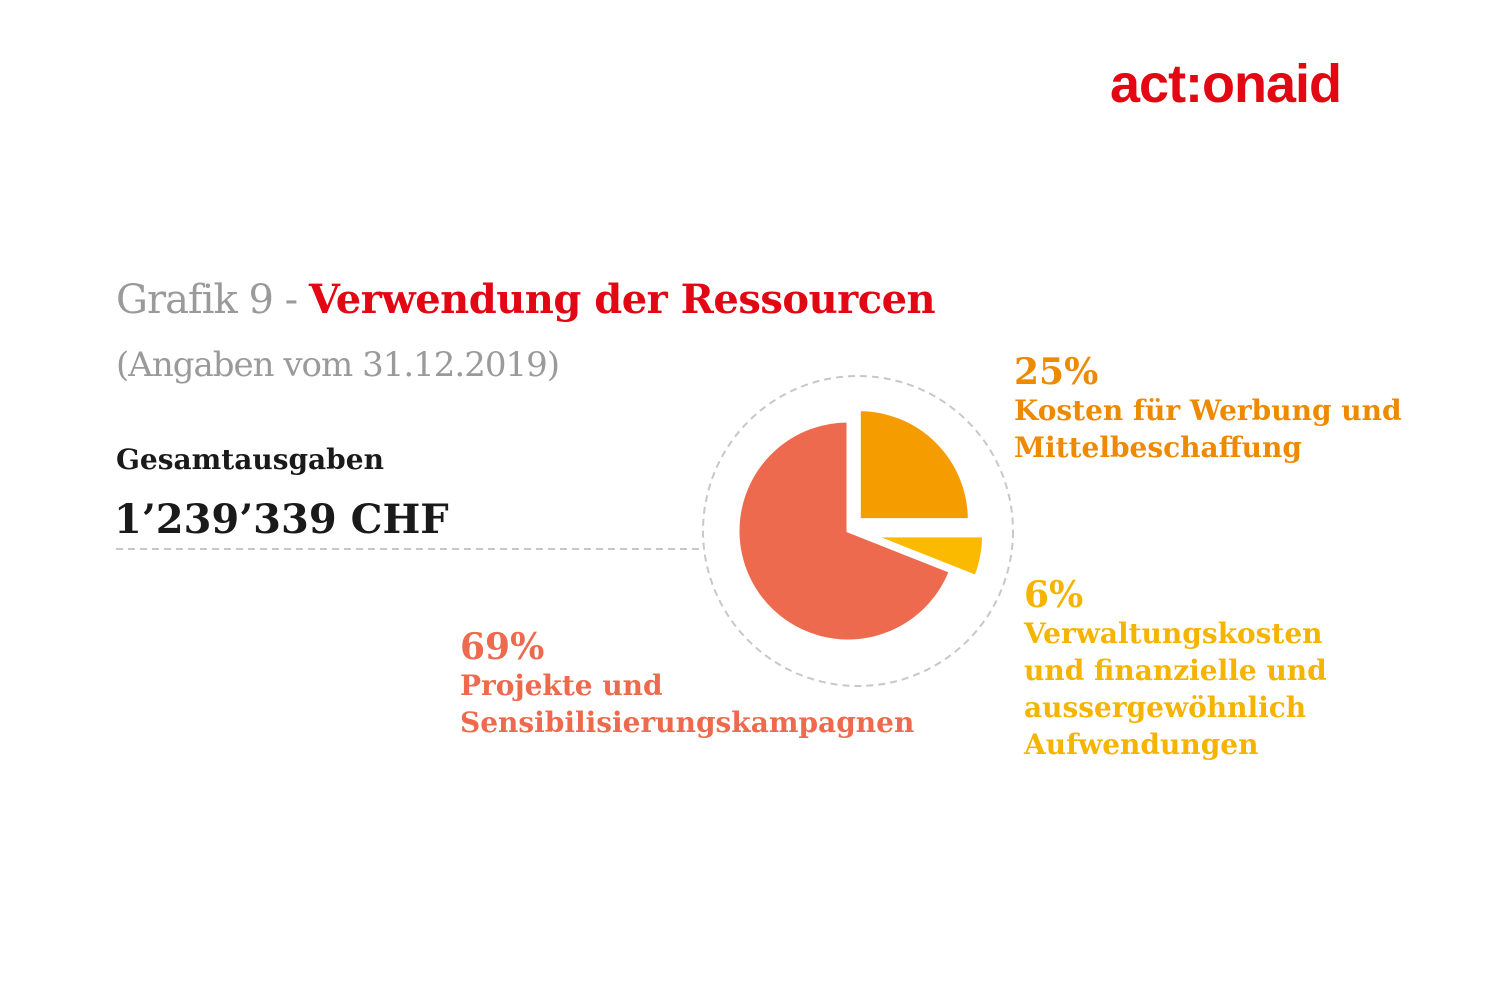 The height and width of the screenshot is (1000, 1500). Describe the element at coordinates (1208, 429) in the screenshot. I see `slice-text-werbung: Kosten für Werbung und Mittelbeschaffung` at that location.